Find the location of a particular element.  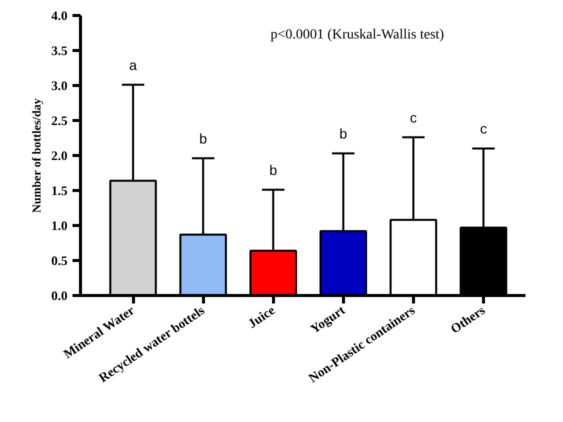

y-tick-label: 1.0 is located at coordinates (59, 225).